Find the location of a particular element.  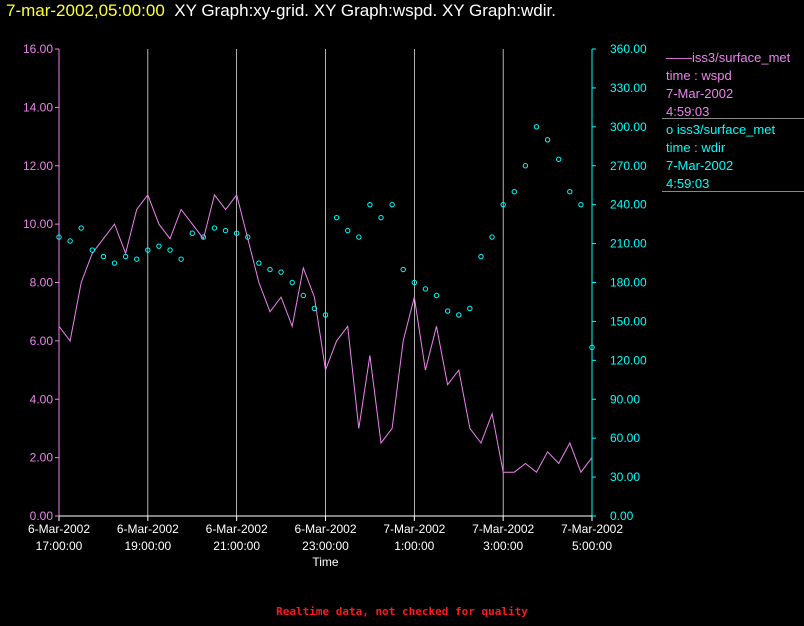

y-tick-label-left: 8.00 is located at coordinates (42, 283).